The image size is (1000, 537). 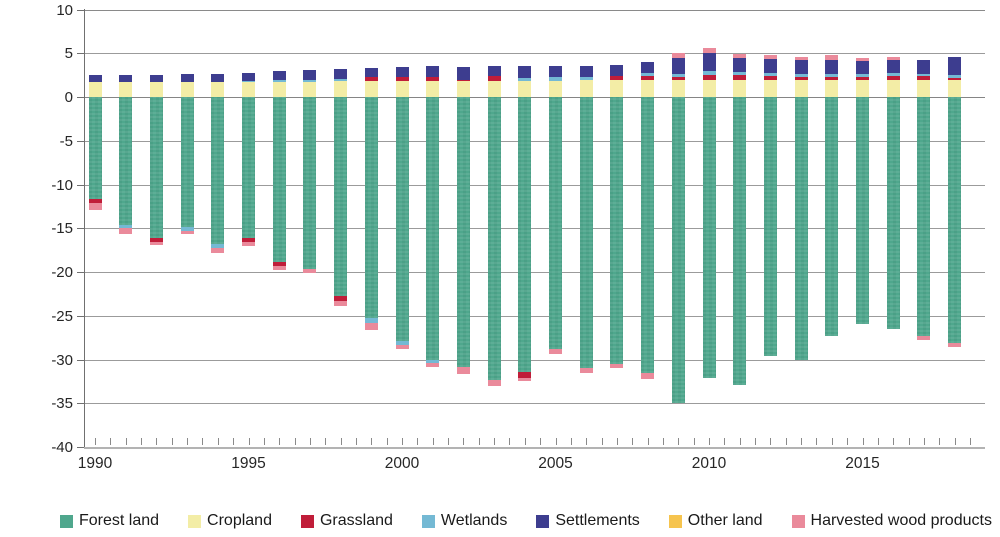 I want to click on bar-segment-2018-forest-land, so click(x=955, y=220).